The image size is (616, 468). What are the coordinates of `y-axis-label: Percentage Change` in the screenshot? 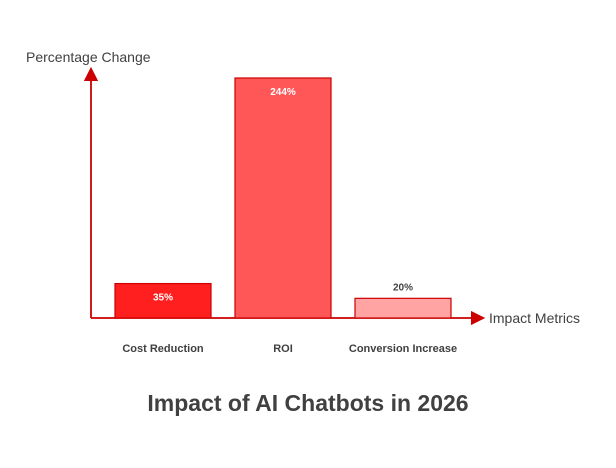 It's located at (88, 57).